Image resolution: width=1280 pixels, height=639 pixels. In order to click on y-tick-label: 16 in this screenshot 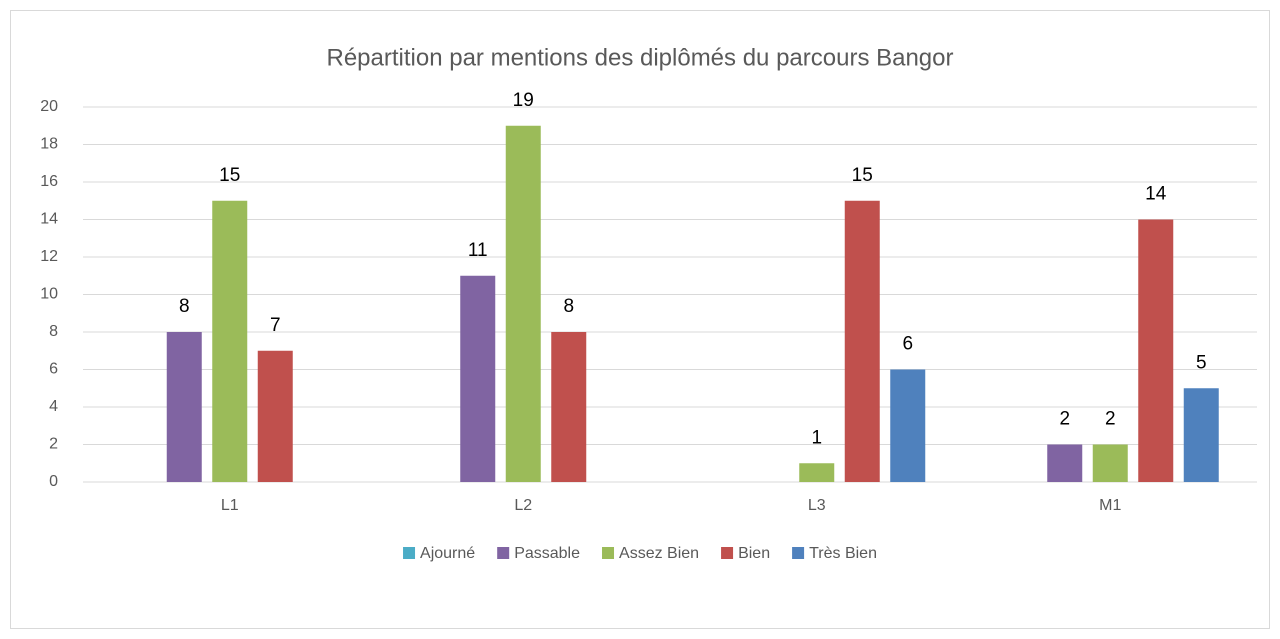, I will do `click(49, 181)`.